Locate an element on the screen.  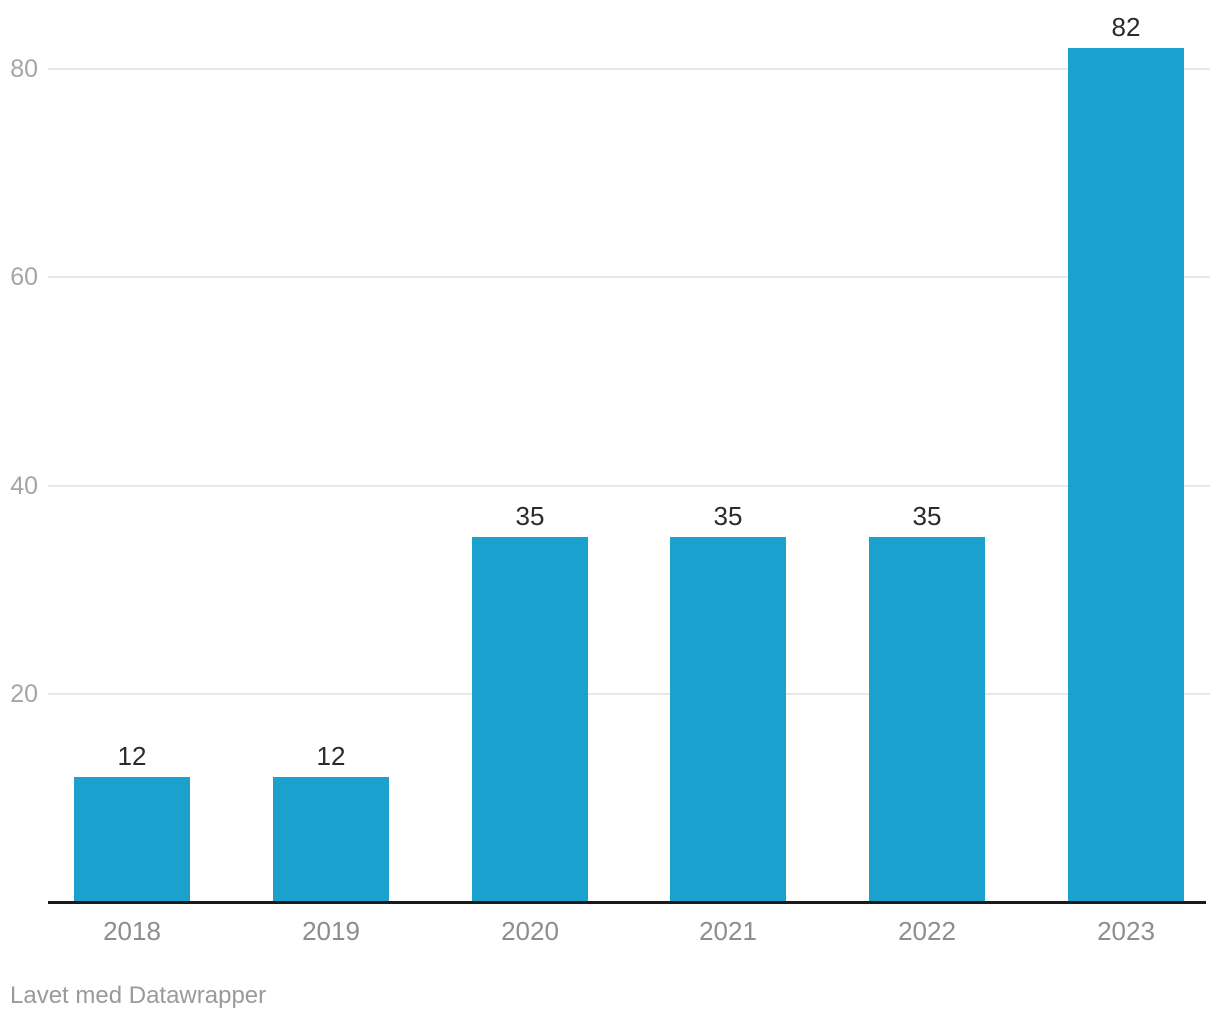
x-axis-label-2020: 2020 is located at coordinates (530, 931).